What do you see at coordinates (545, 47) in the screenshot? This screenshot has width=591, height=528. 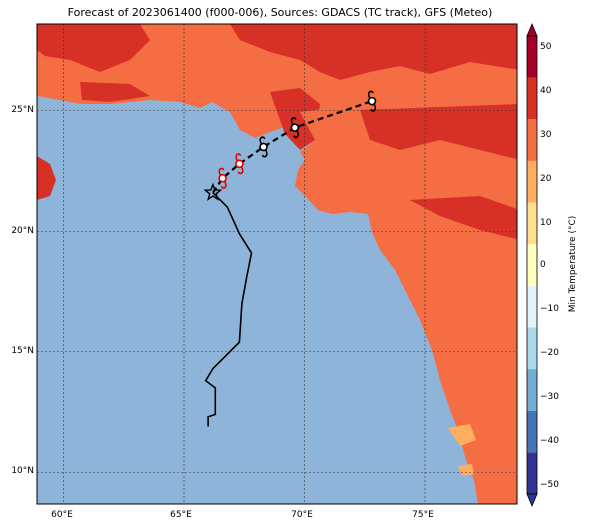 I see `colorbar-tick-50: 50` at bounding box center [545, 47].